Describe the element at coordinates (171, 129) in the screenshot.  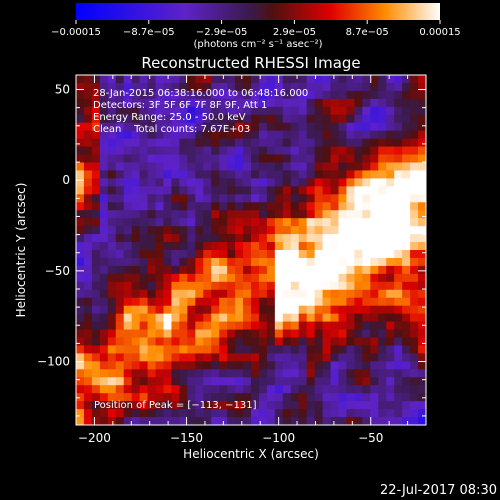
I see `annotation-clean-counts: Clean Total counts: 7.67E+03` at that location.